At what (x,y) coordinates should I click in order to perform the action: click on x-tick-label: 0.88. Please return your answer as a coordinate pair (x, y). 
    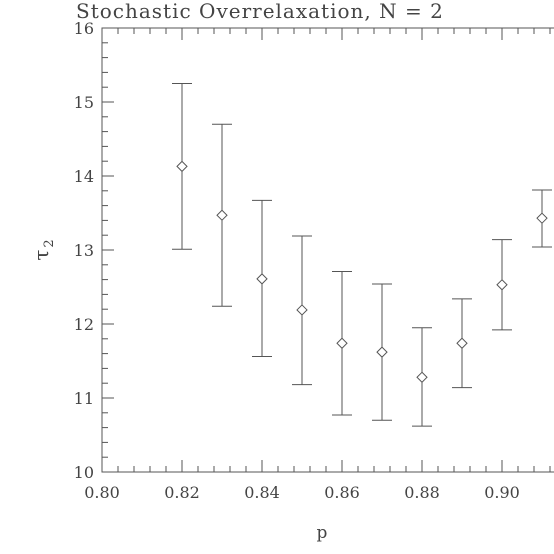
    Looking at the image, I should click on (422, 492).